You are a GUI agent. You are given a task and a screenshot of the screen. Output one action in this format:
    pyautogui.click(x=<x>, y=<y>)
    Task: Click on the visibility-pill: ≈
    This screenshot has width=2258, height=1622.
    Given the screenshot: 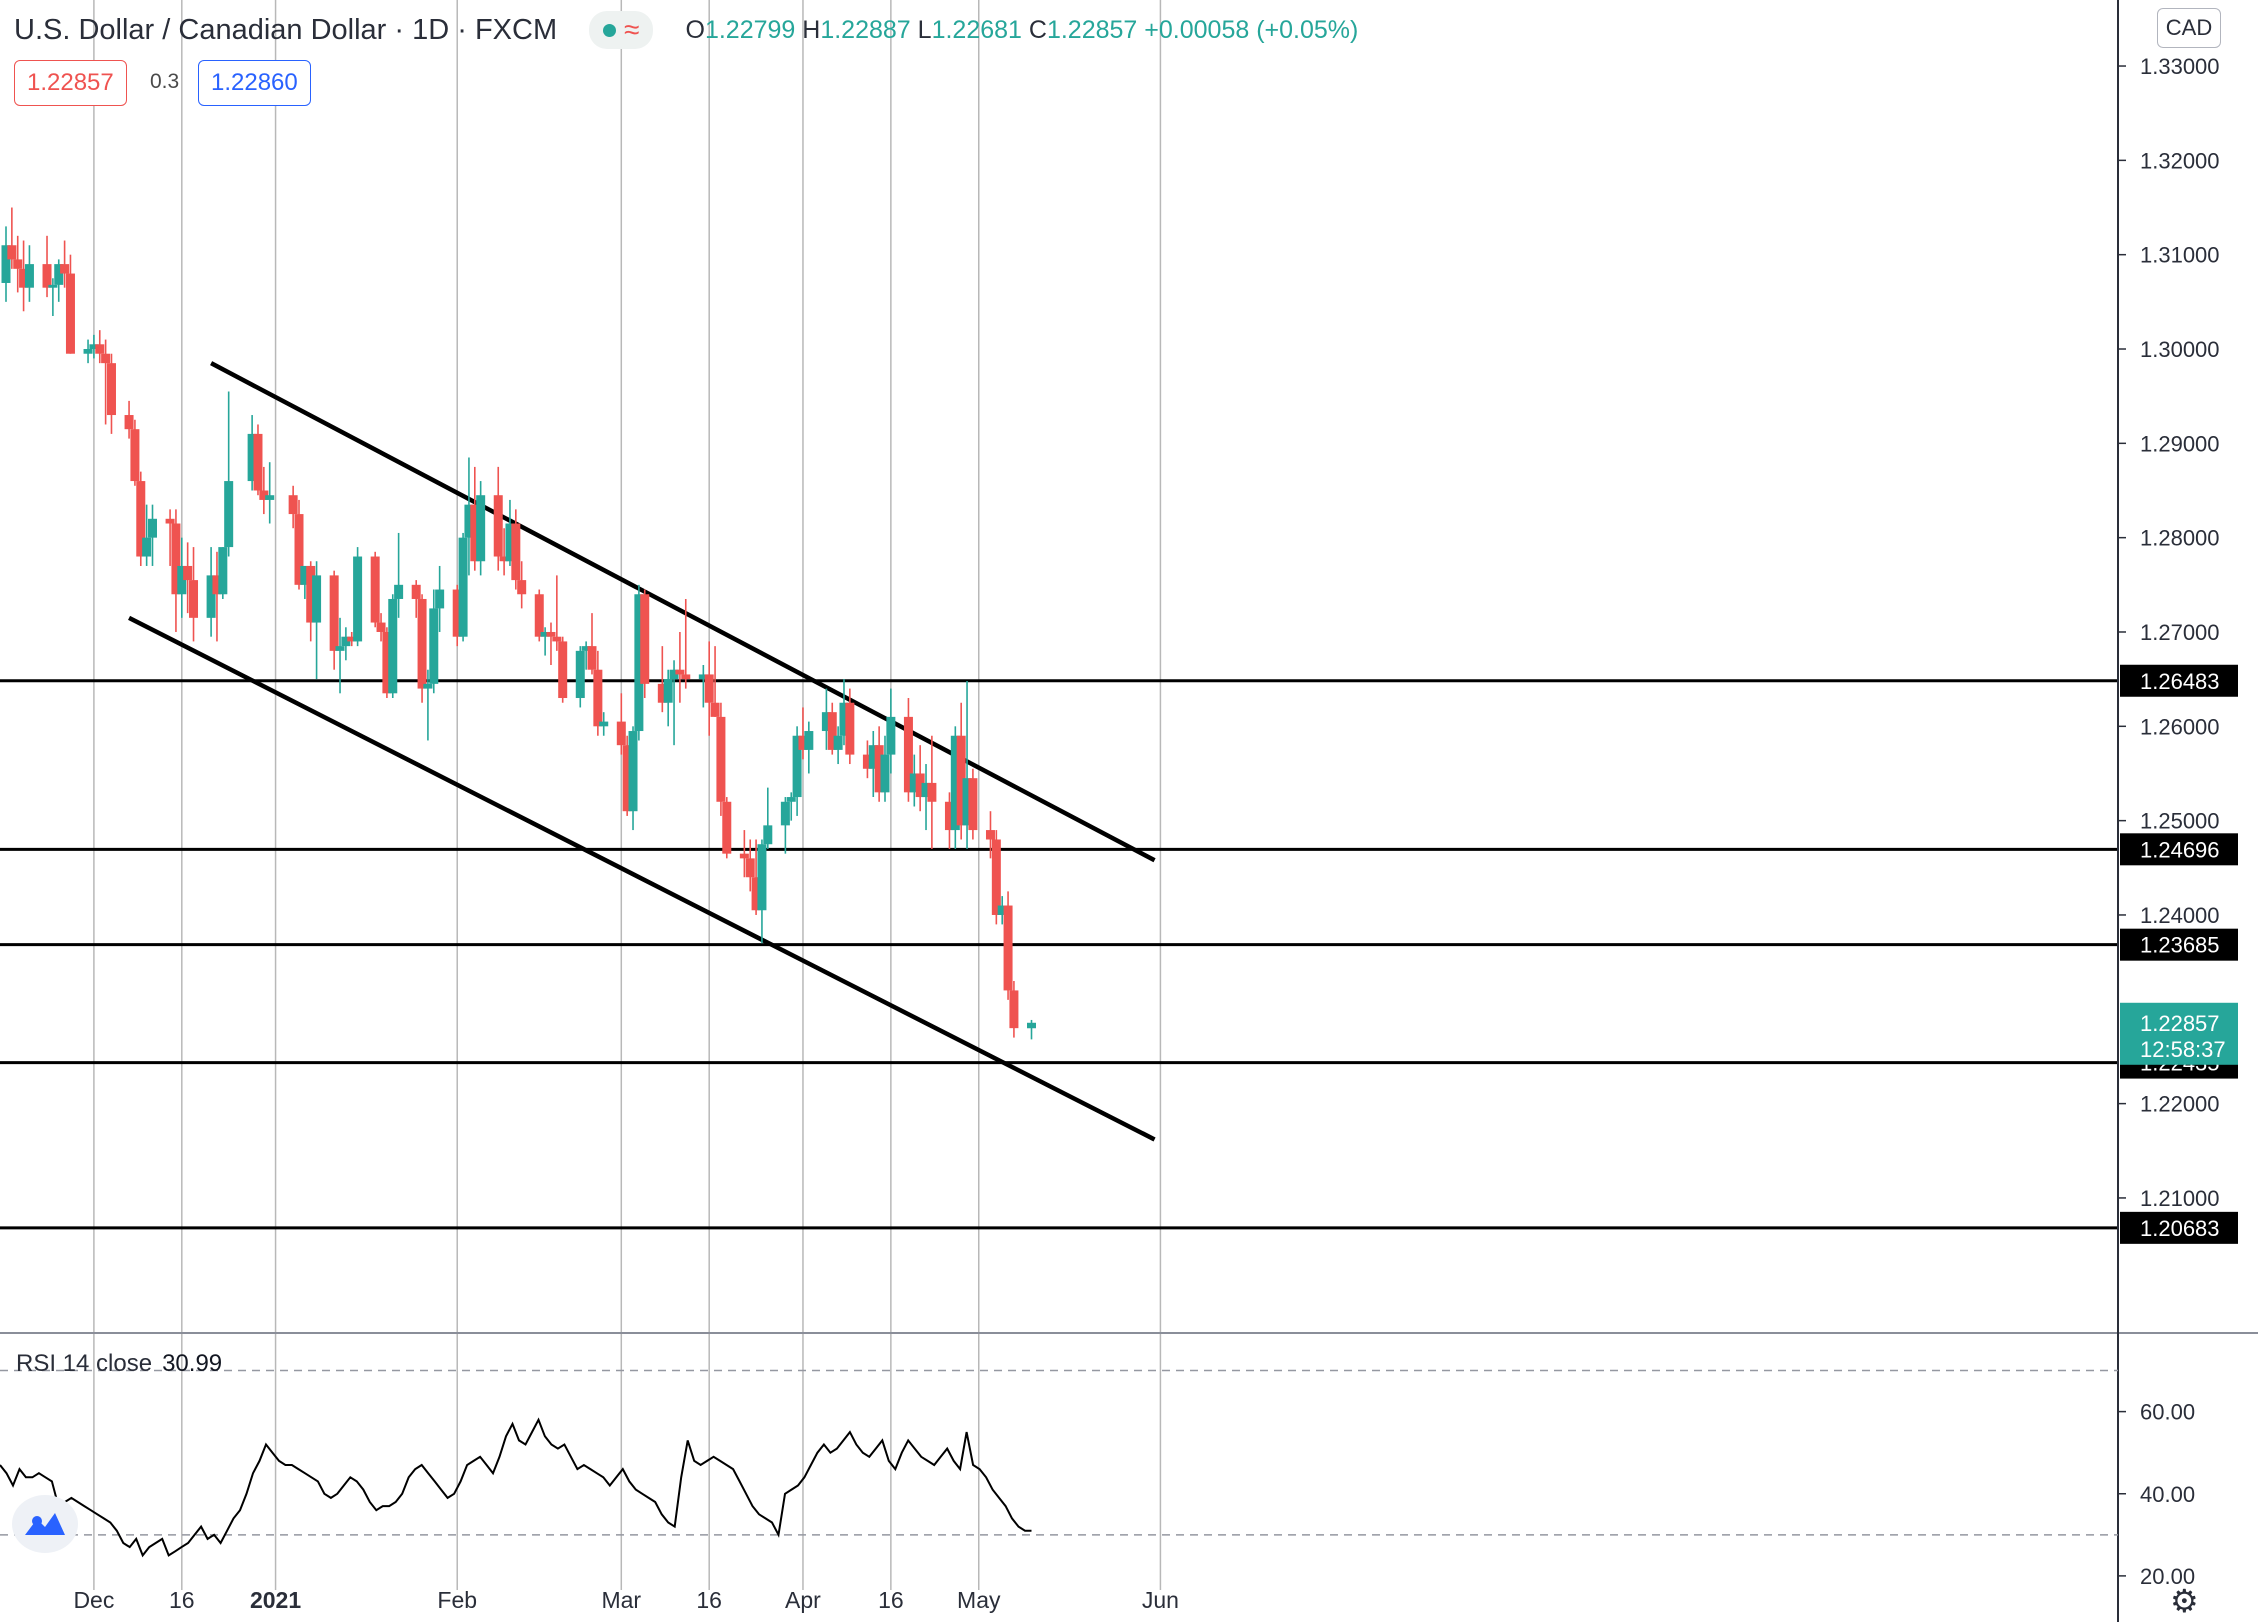 What is the action you would take?
    pyautogui.click(x=621, y=30)
    